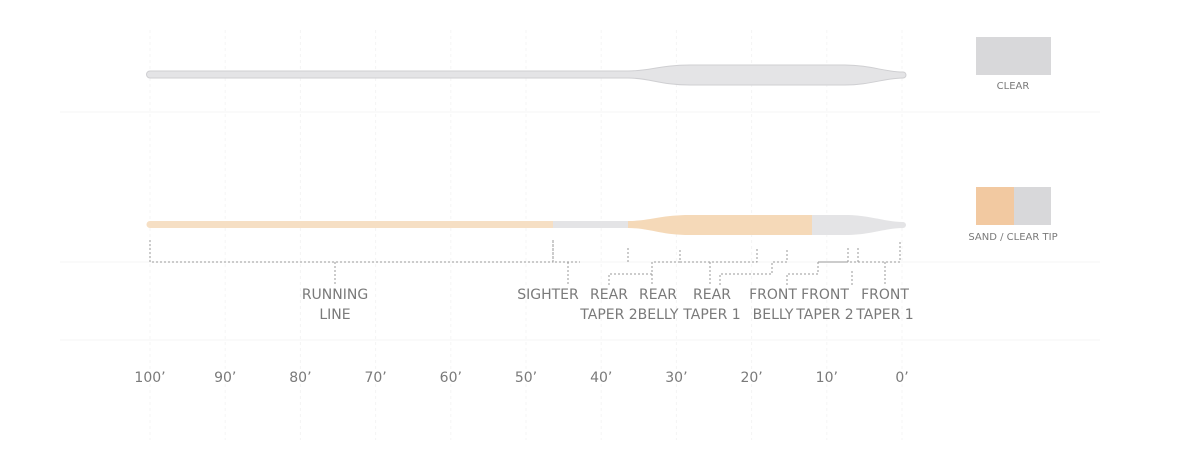 The height and width of the screenshot is (450, 1200). What do you see at coordinates (349, 224) in the screenshot?
I see `sand-running-line` at bounding box center [349, 224].